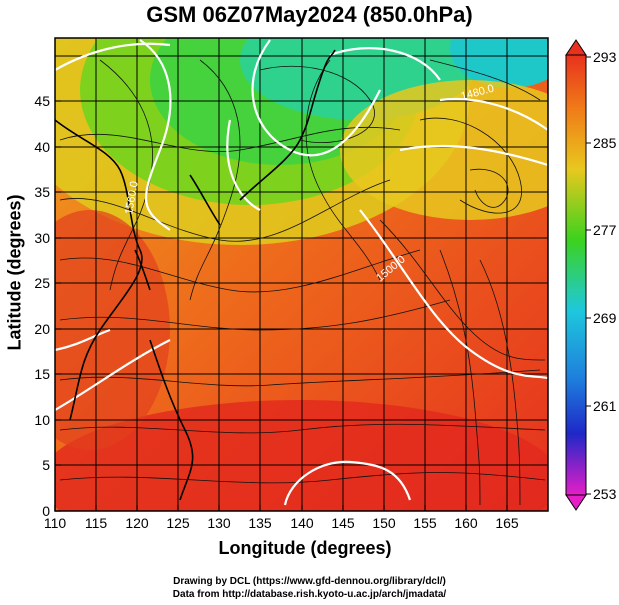 The height and width of the screenshot is (605, 619). Describe the element at coordinates (384, 523) in the screenshot. I see `x-tick-label: 150` at that location.